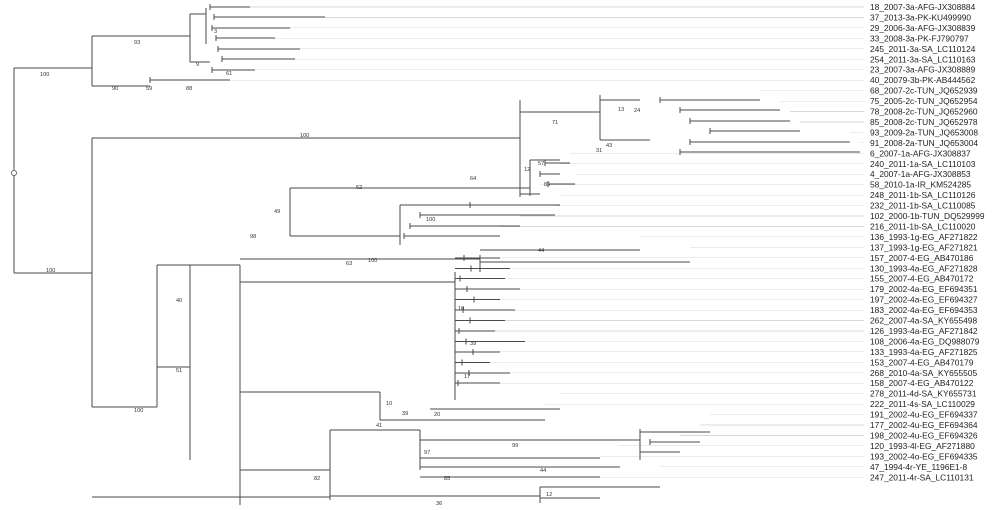 This screenshot has width=1000, height=510. What do you see at coordinates (924, 310) in the screenshot?
I see `tip-label: 183_2002-4a-EG_EF694353` at bounding box center [924, 310].